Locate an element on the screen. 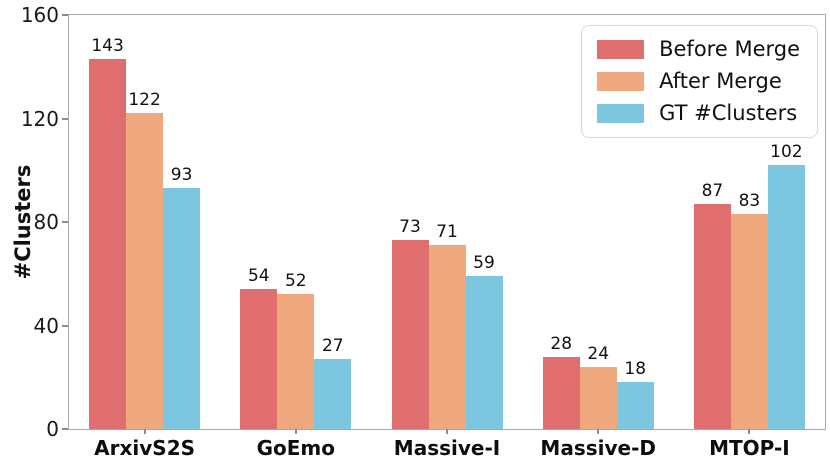 The image size is (830, 467). bar-value-label: 52 is located at coordinates (295, 281).